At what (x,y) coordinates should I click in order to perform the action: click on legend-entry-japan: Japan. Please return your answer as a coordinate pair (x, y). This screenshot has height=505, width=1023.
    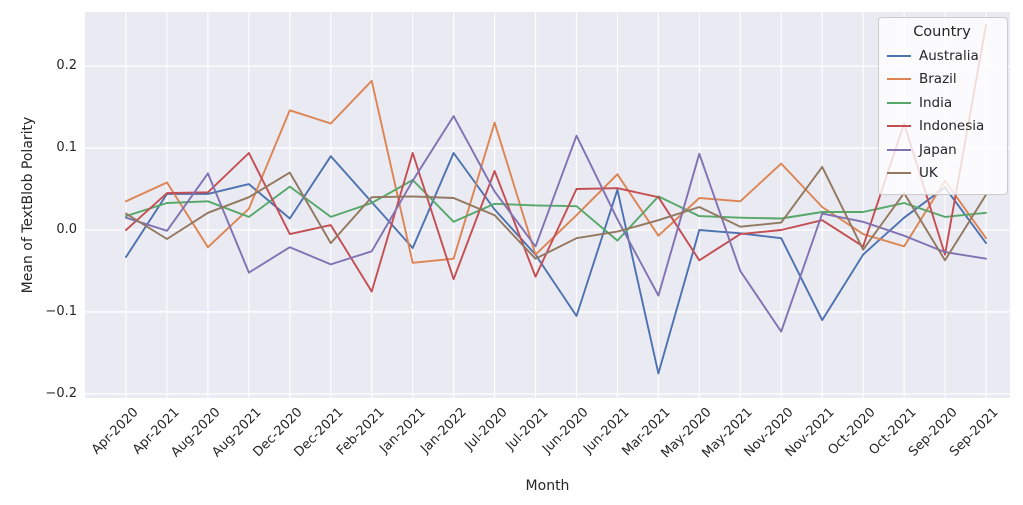
    Looking at the image, I should click on (942, 150).